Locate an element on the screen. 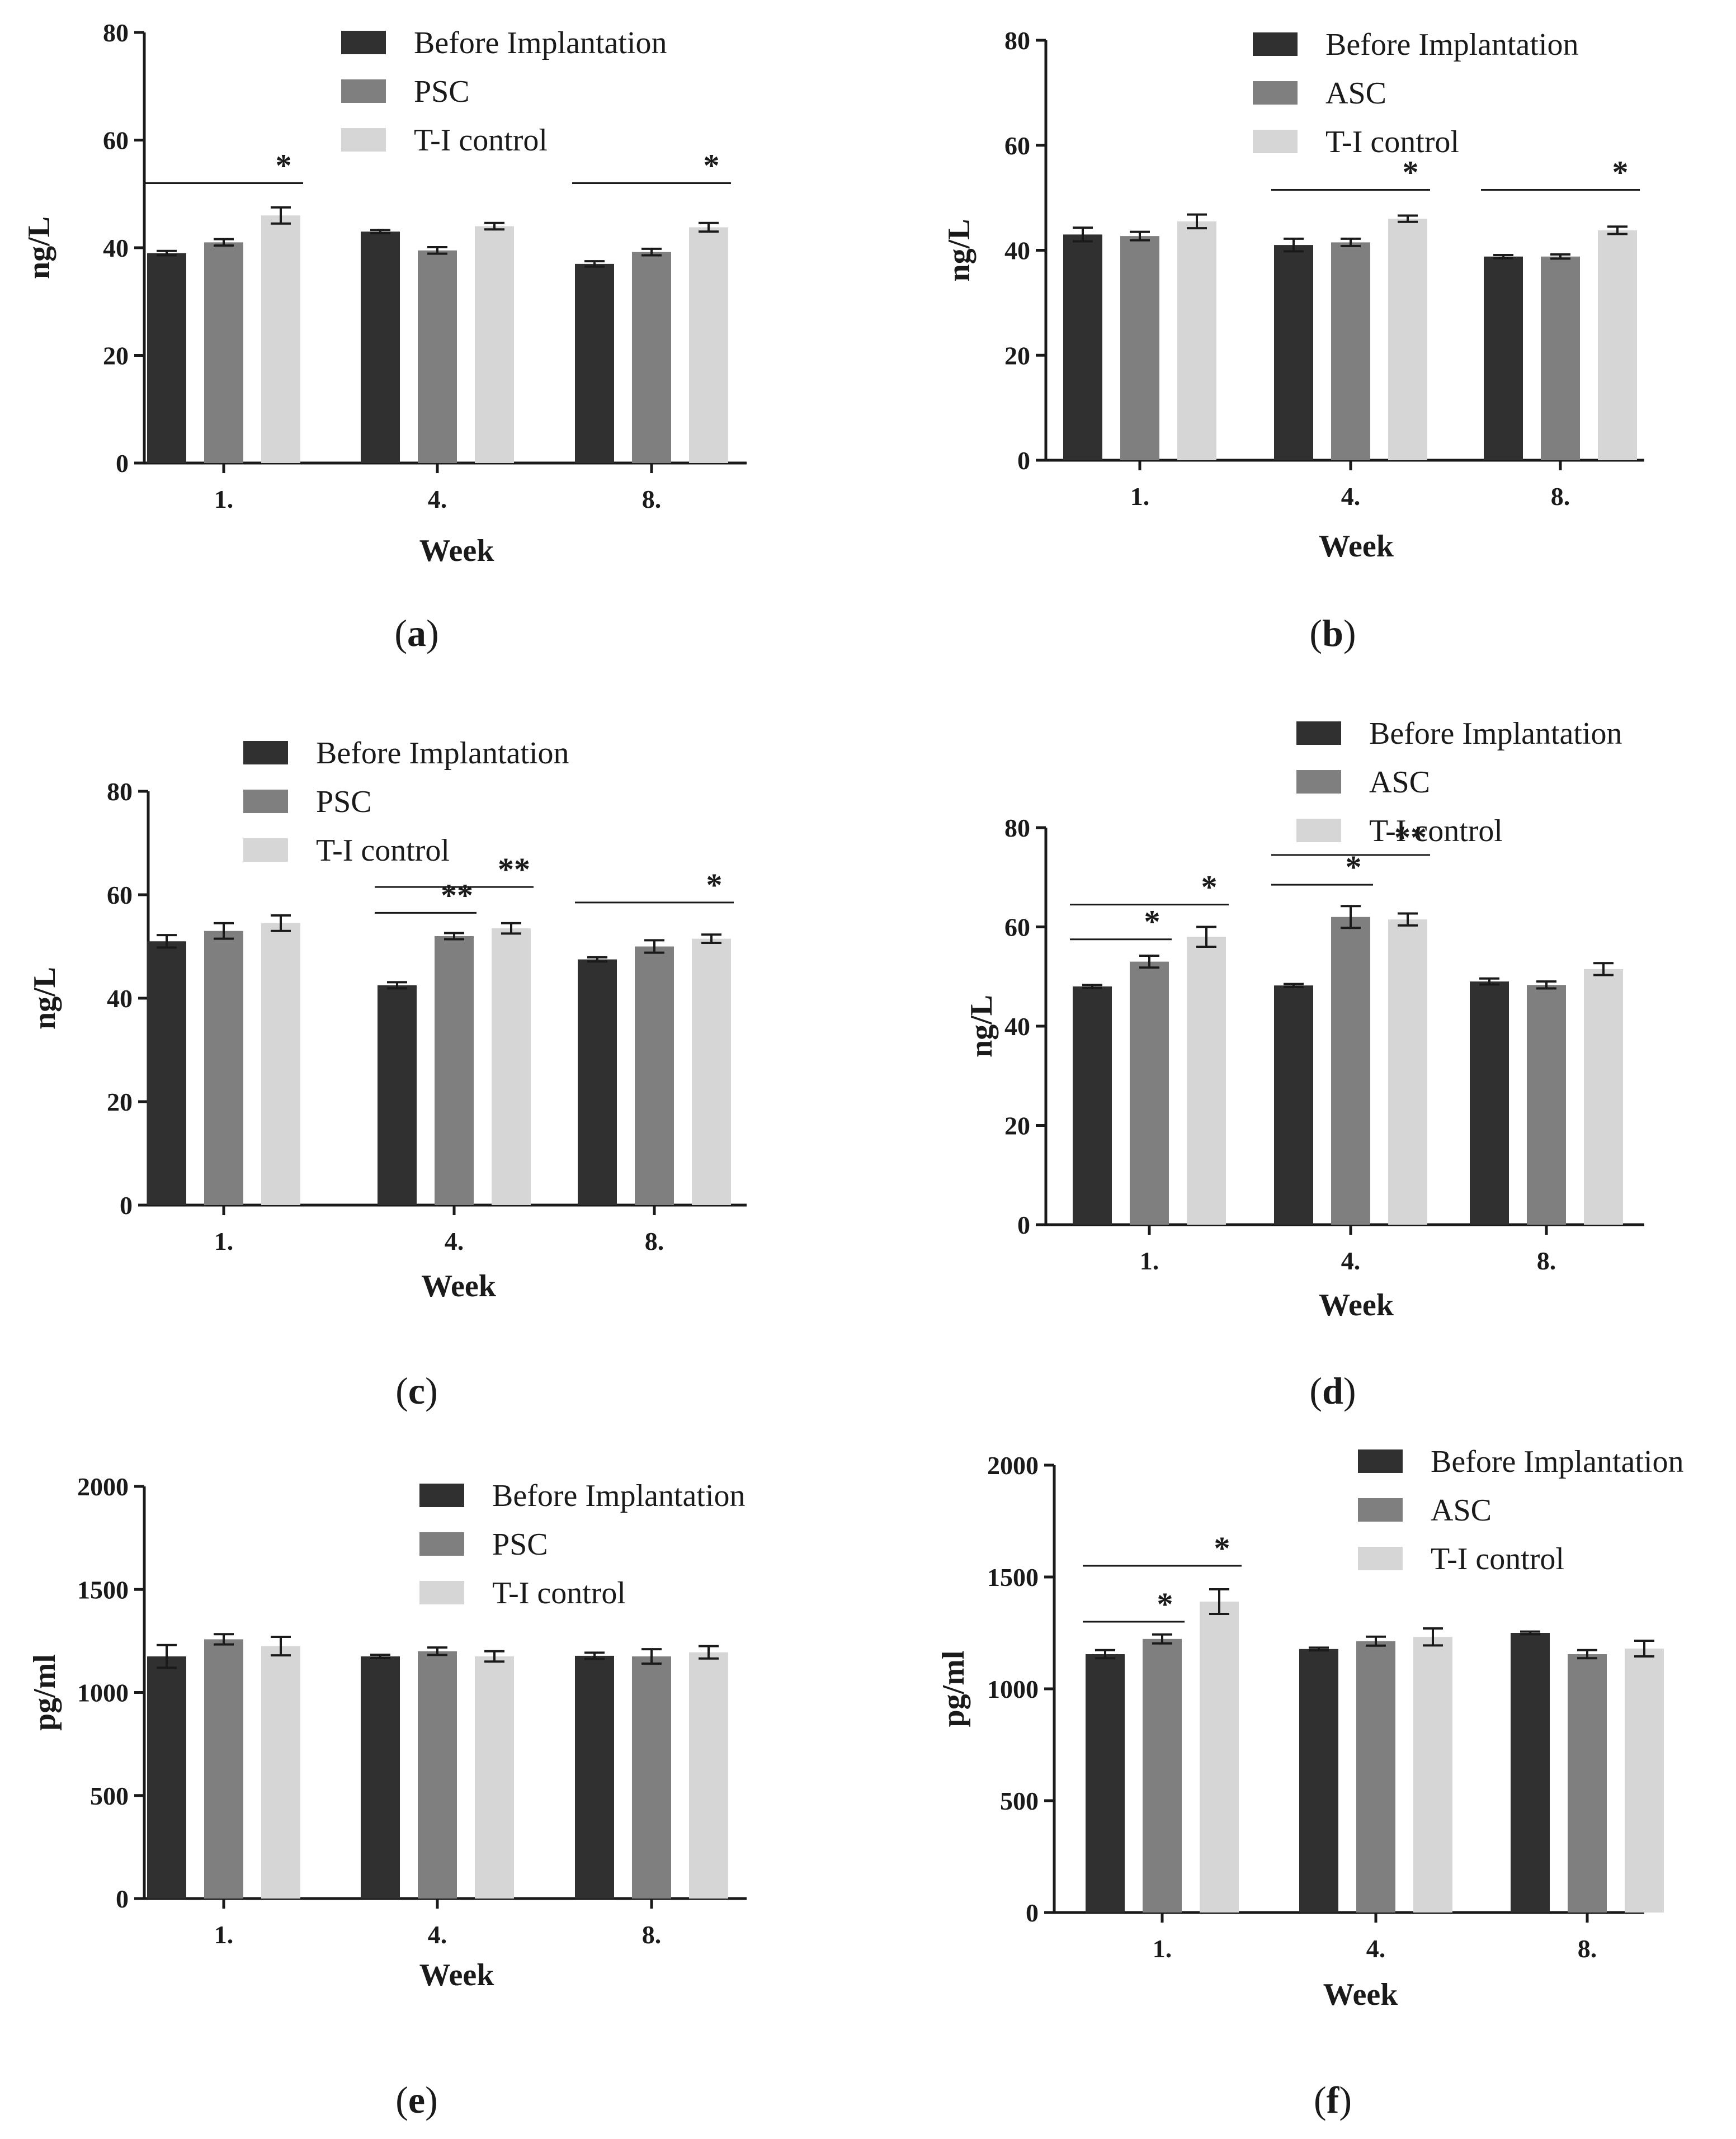 This screenshot has width=1736, height=2139. panel-label: (d) is located at coordinates (1332, 1391).